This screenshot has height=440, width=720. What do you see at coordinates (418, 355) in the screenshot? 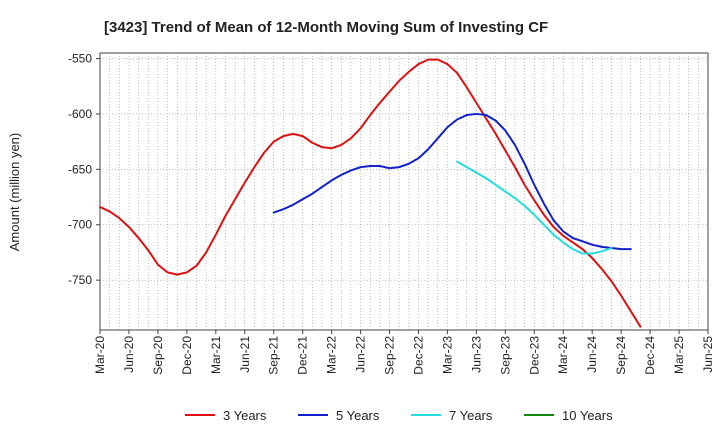
I see `x-tick-label: Dec-22` at bounding box center [418, 355].